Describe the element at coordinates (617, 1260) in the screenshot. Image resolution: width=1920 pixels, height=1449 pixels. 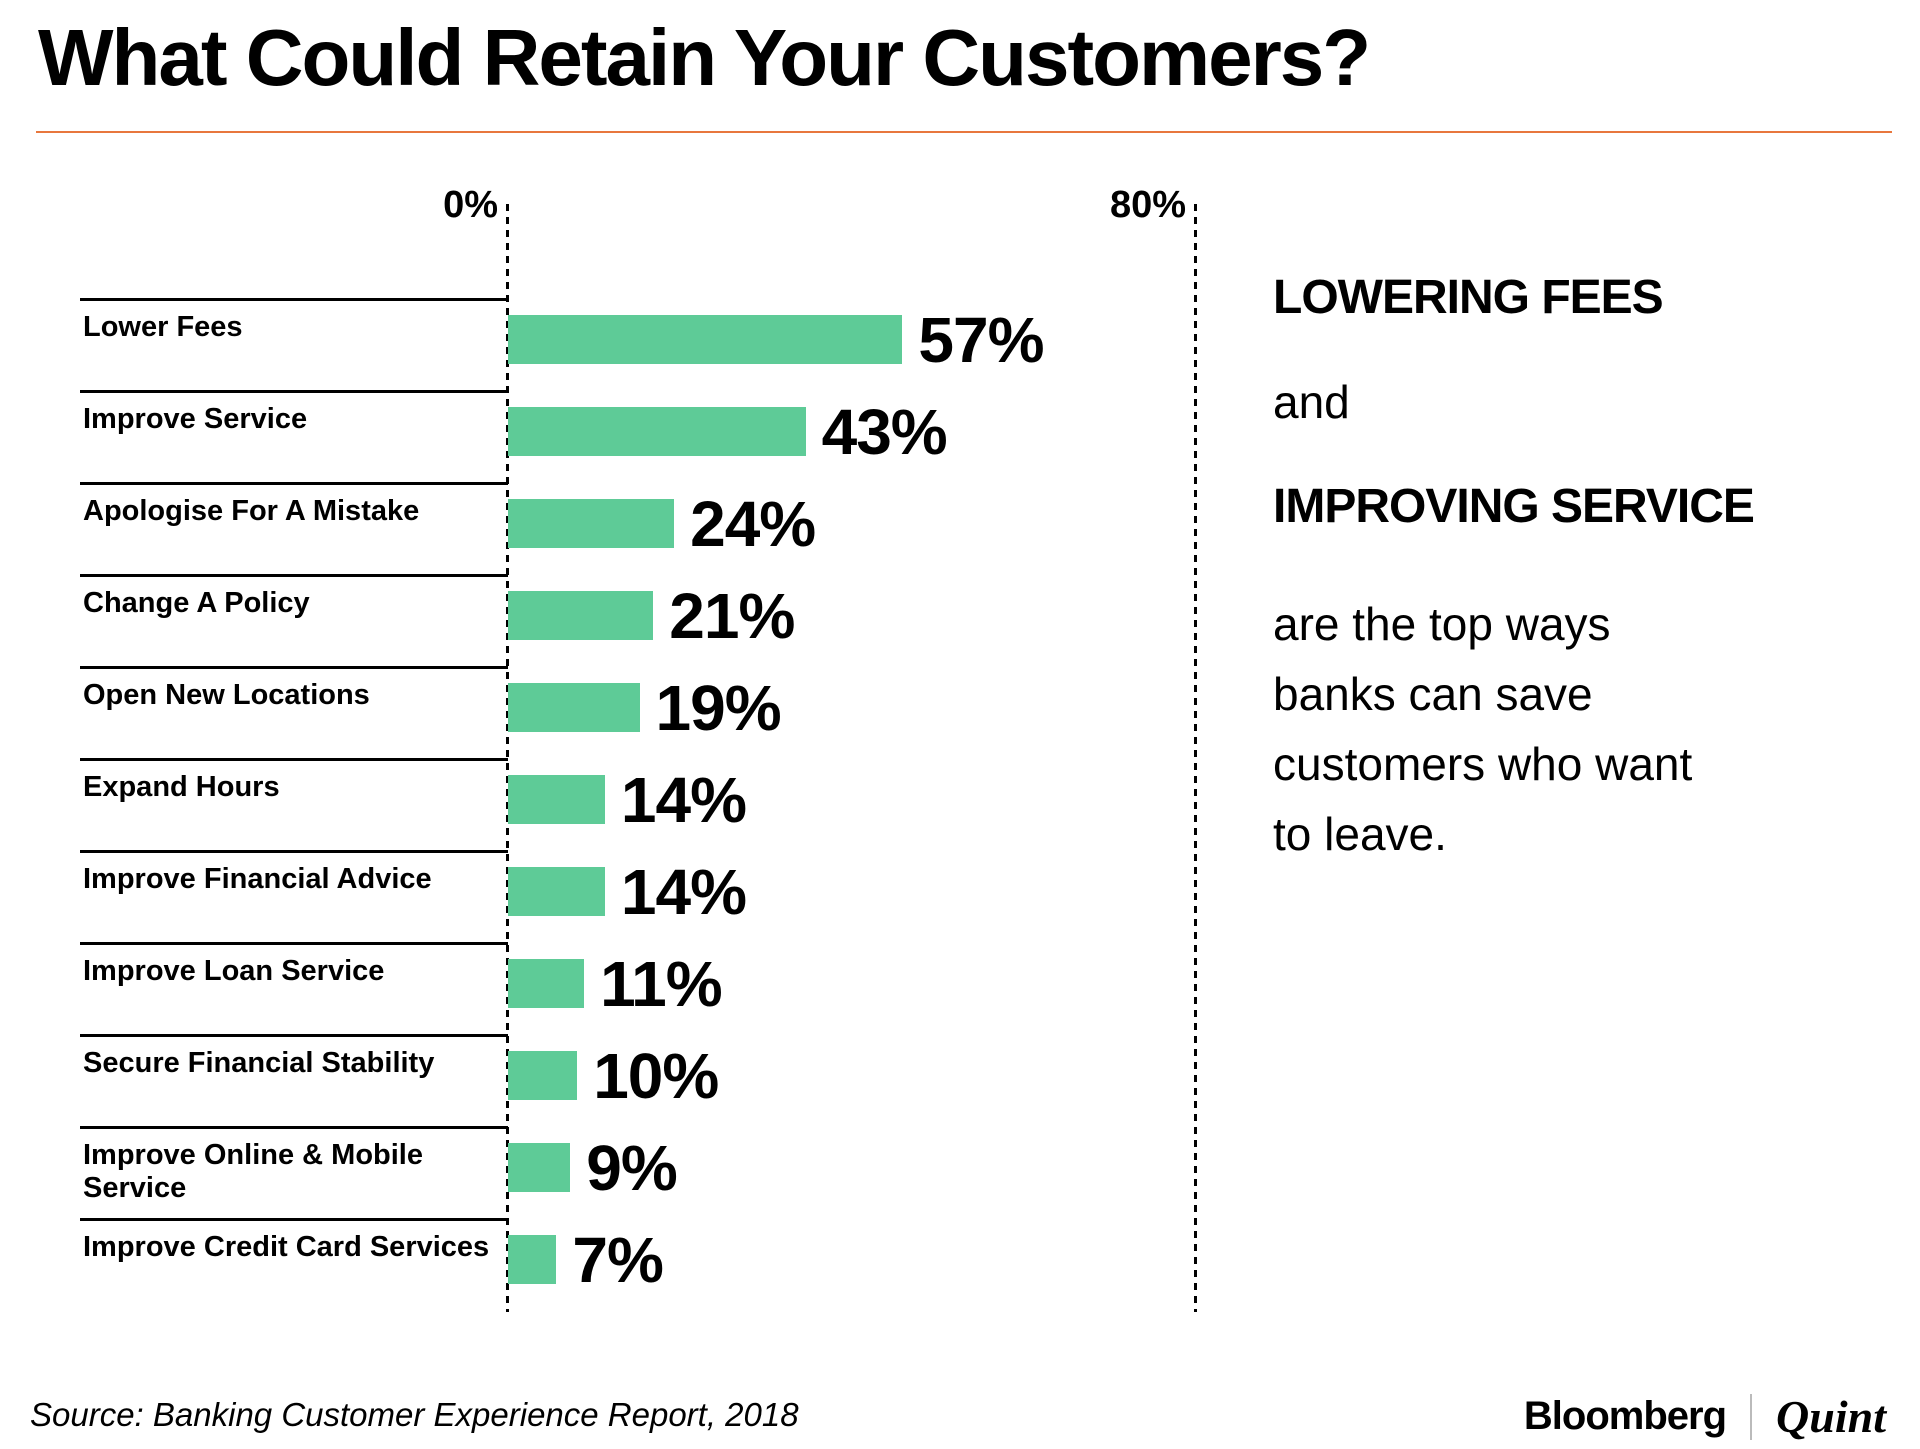
I see `value-label: 7%` at that location.